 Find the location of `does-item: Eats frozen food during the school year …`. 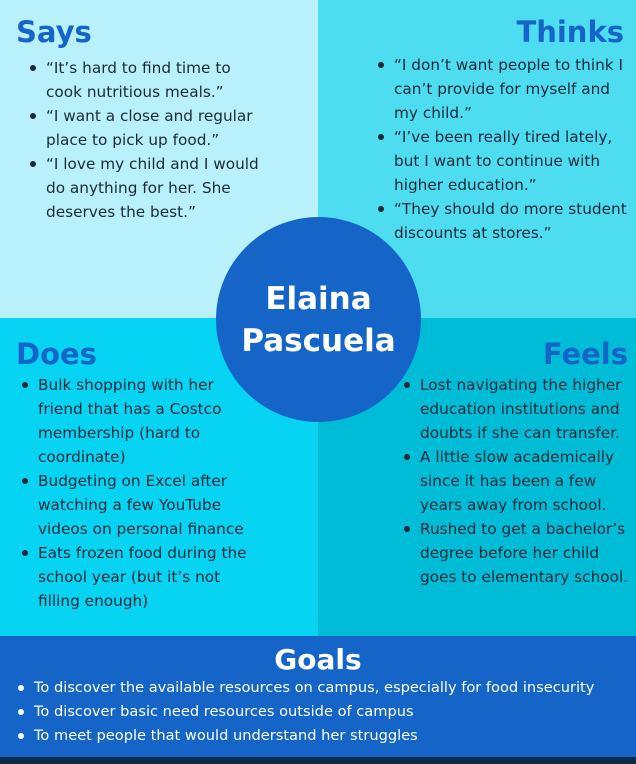

does-item: Eats frozen food during the school year … is located at coordinates (139, 577).